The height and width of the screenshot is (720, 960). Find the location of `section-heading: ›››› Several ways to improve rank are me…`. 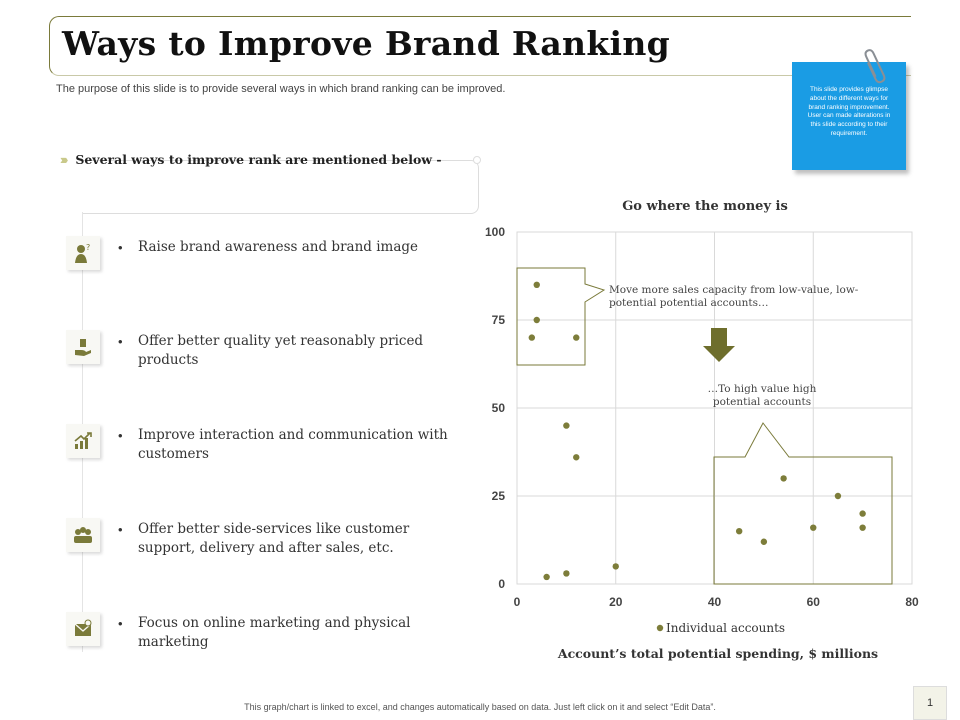

section-heading: ›››› Several ways to improve rank are me… is located at coordinates (251, 159).